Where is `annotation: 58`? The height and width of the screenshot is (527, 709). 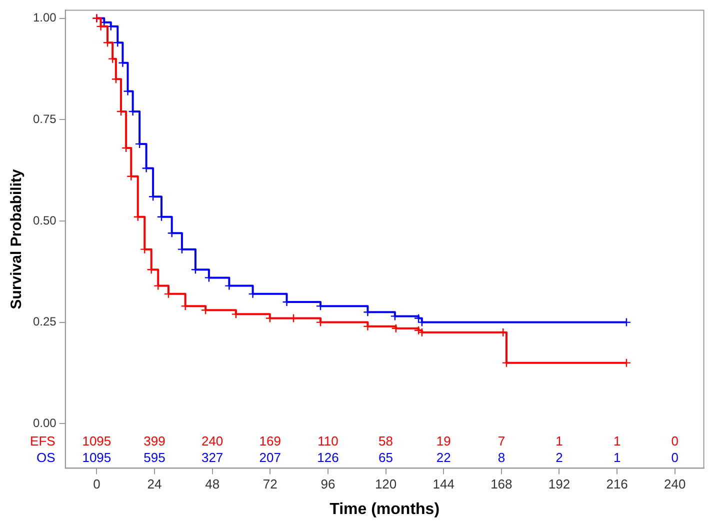 annotation: 58 is located at coordinates (386, 440).